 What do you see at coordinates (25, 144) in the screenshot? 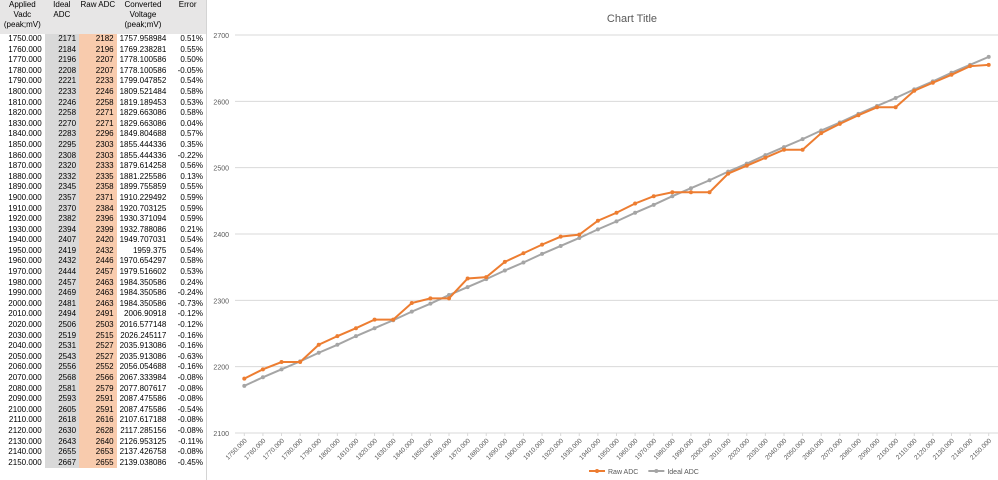
I see `table-cell: 1850.000` at bounding box center [25, 144].